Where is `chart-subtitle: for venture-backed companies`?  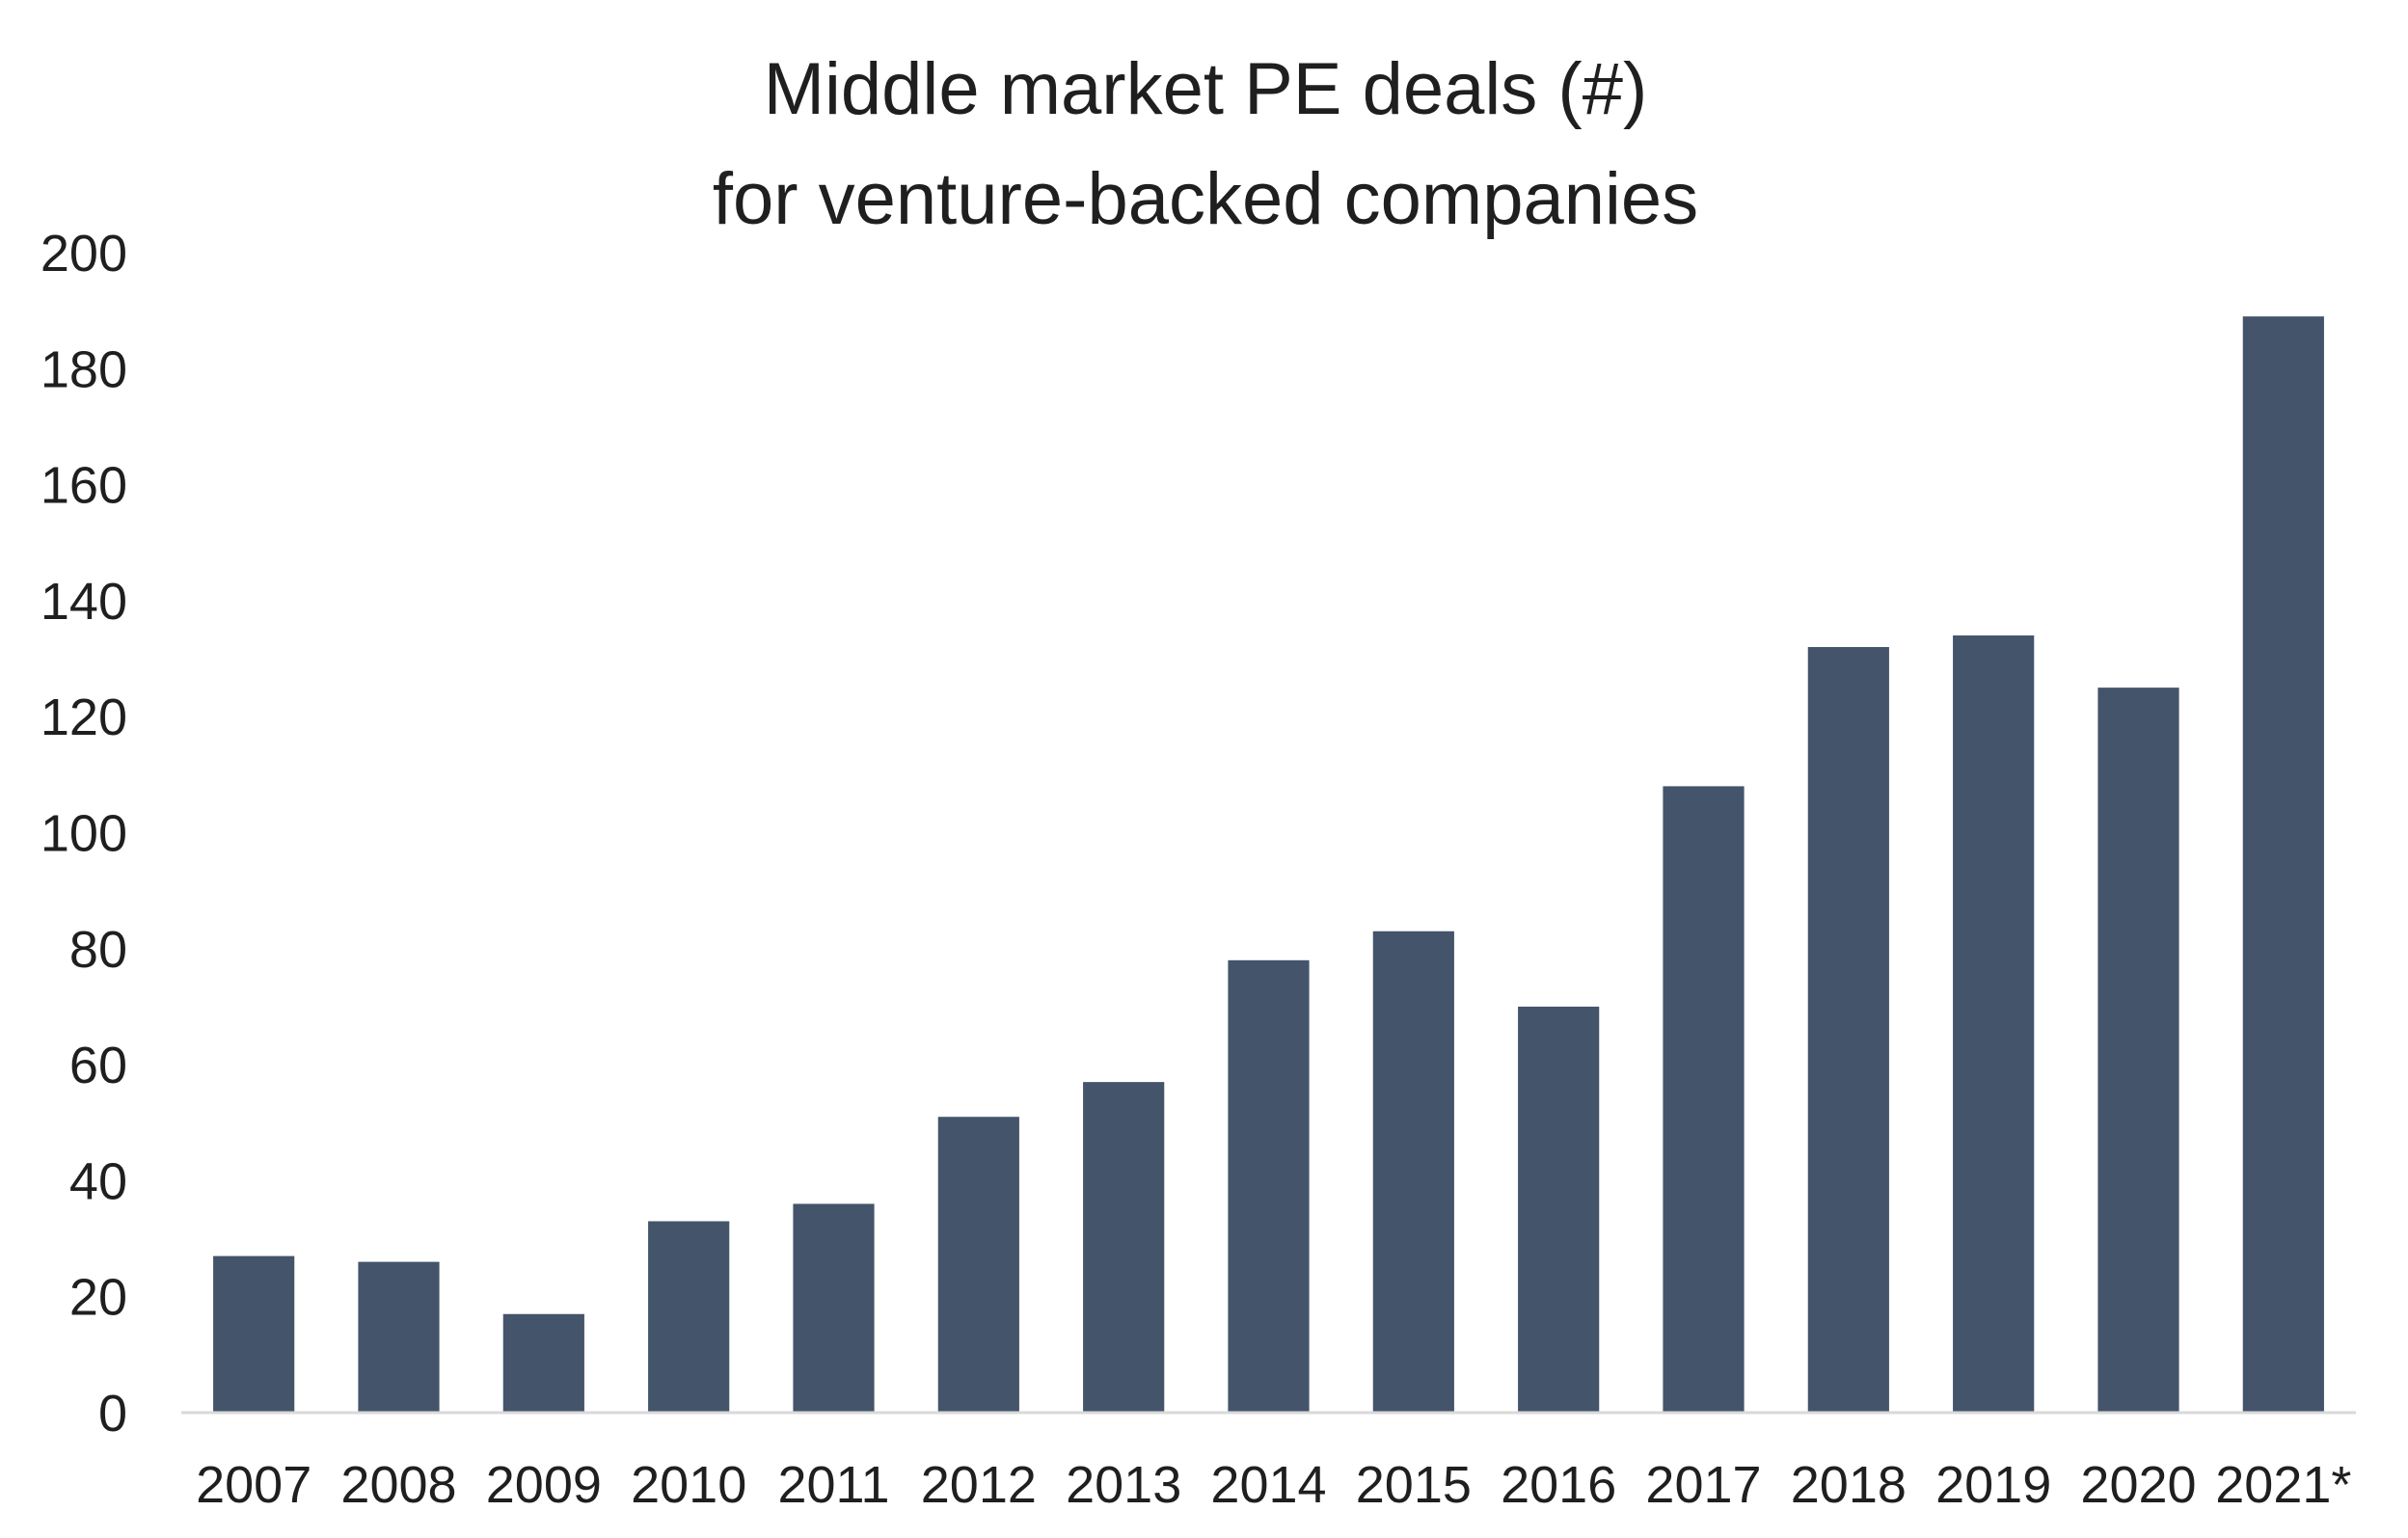
chart-subtitle: for venture-backed companies is located at coordinates (1206, 199).